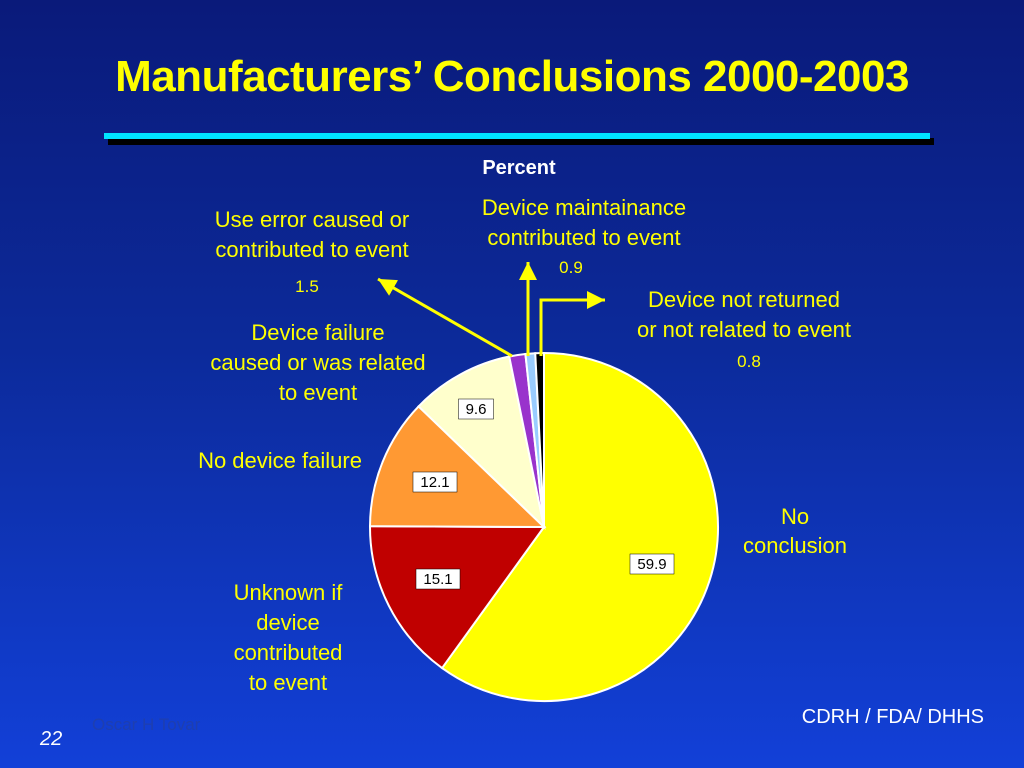  Describe the element at coordinates (307, 286) in the screenshot. I see `outside-value-label: 1.5` at that location.